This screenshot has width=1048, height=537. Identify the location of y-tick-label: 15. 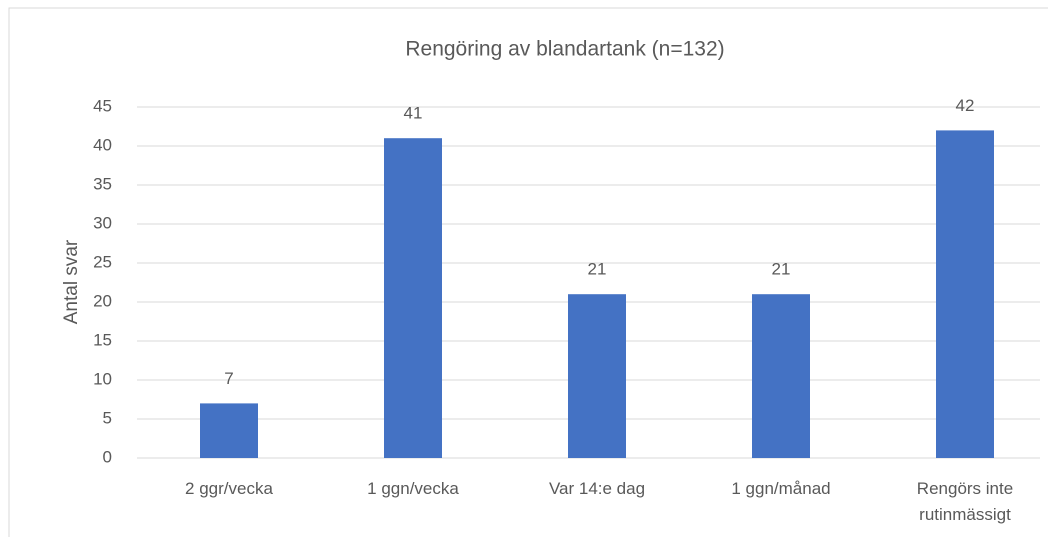
(102, 339).